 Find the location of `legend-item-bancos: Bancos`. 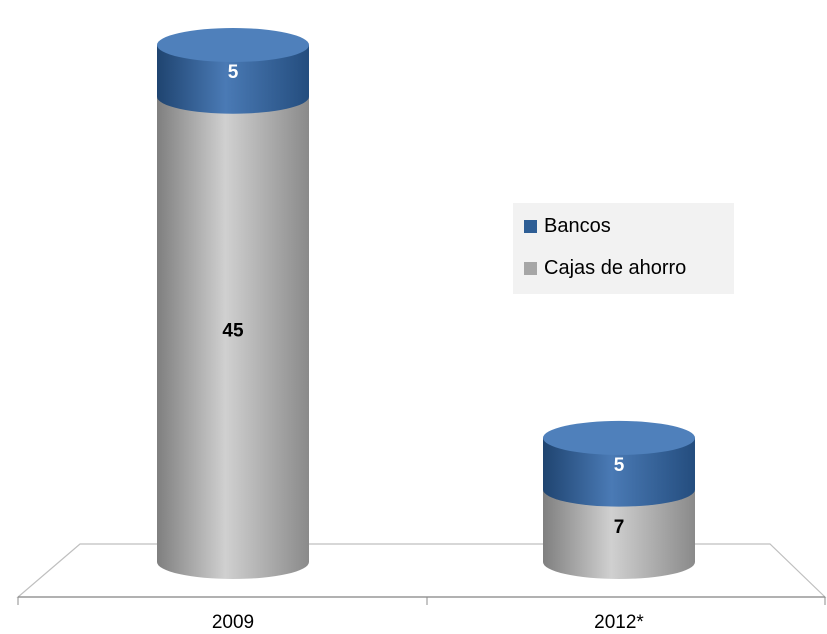

legend-item-bancos: Bancos is located at coordinates (567, 226).